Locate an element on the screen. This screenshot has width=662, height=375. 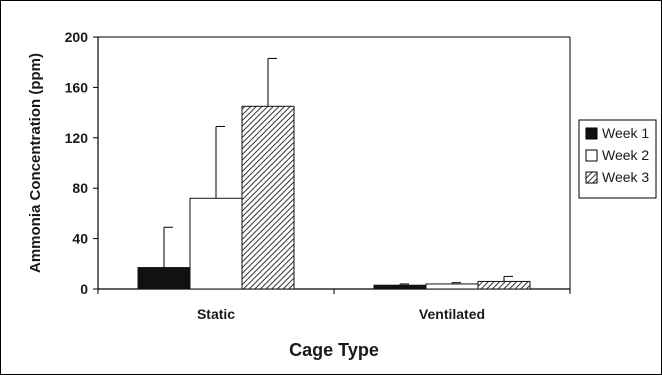
y-tick-label: 160 is located at coordinates (77, 87).